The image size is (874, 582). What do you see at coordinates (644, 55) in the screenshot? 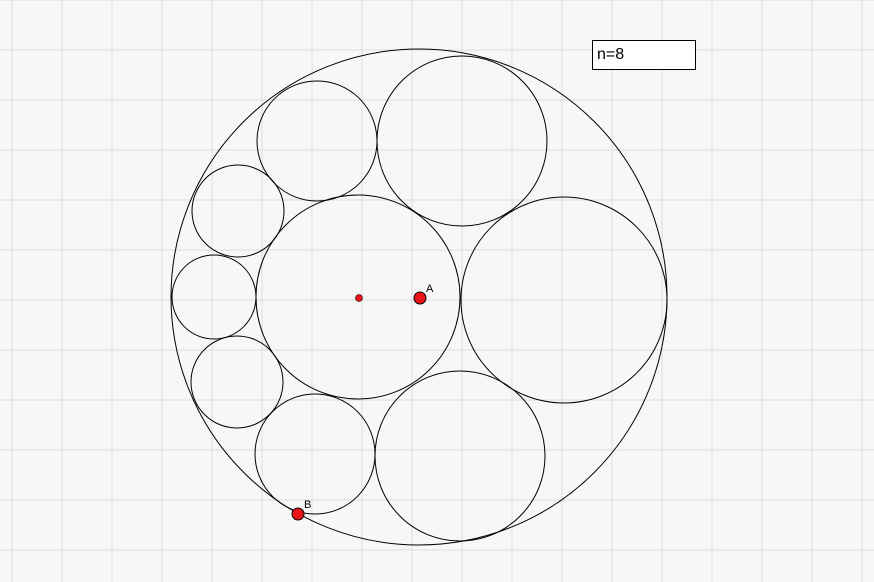
I see `n-input-box: n=8` at bounding box center [644, 55].